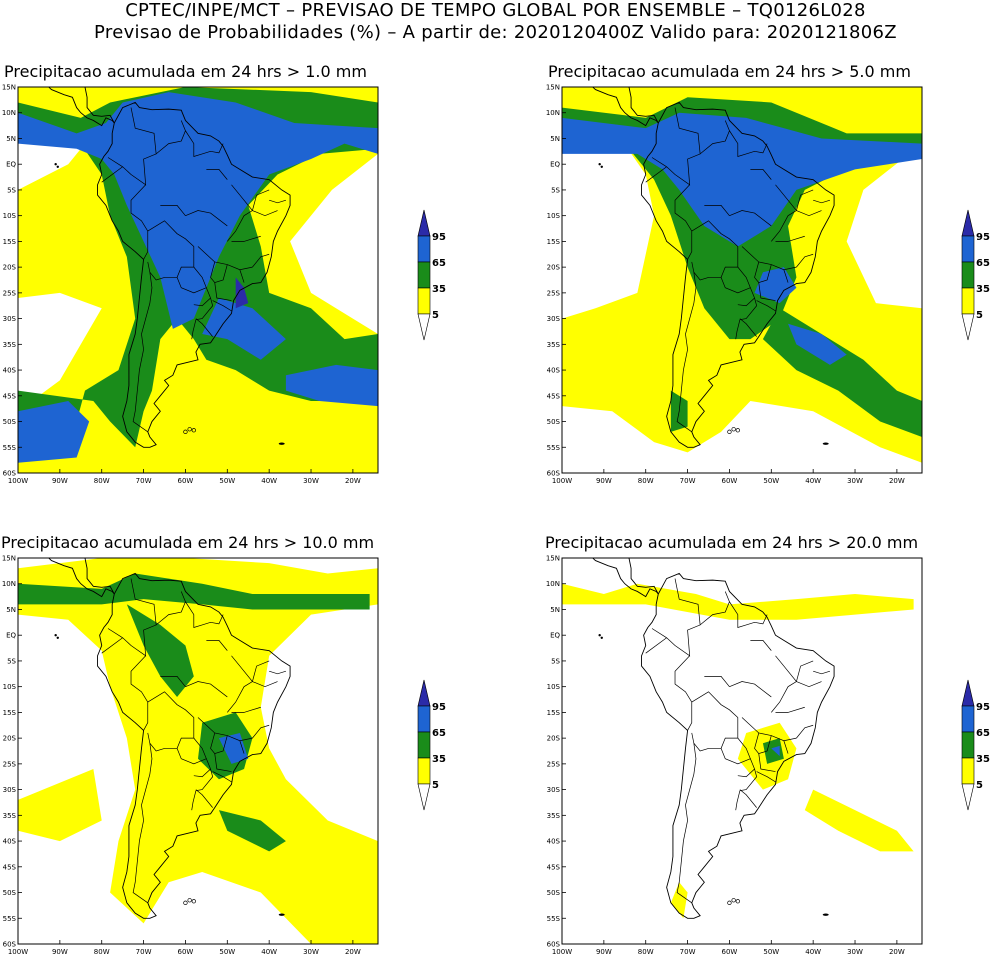 Image resolution: width=991 pixels, height=957 pixels. I want to click on central-america-coastline, so click(610, 578).